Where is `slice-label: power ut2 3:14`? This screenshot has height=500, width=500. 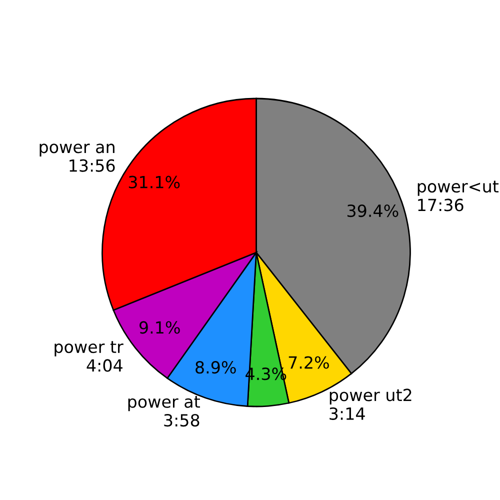 slice-label: power ut2 3:14 is located at coordinates (371, 404).